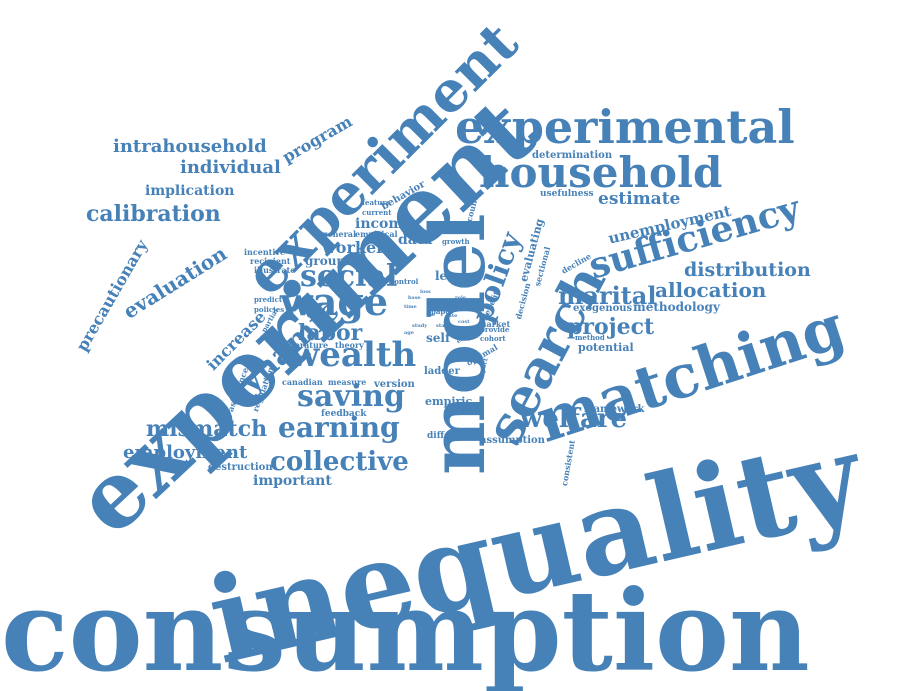  I want to click on word-determination: determination, so click(572, 155).